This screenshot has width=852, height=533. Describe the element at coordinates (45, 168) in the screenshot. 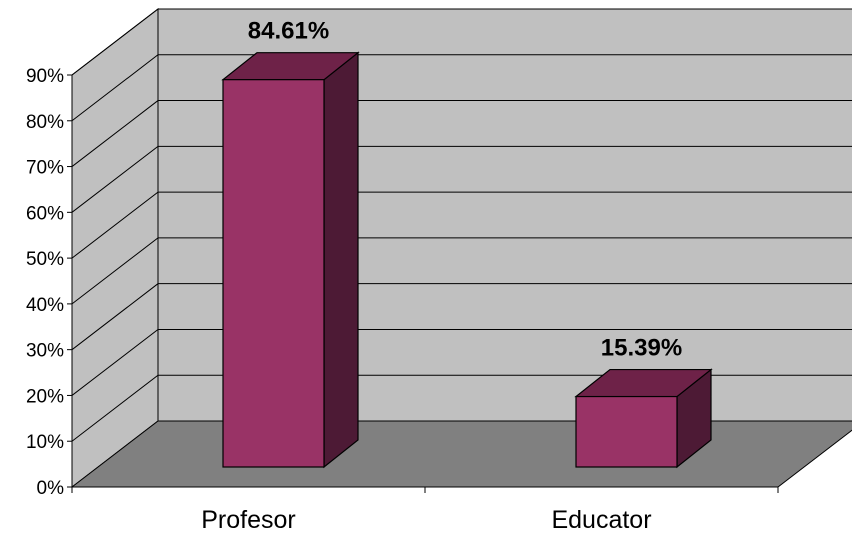

I see `y-tick-label: 70%` at that location.